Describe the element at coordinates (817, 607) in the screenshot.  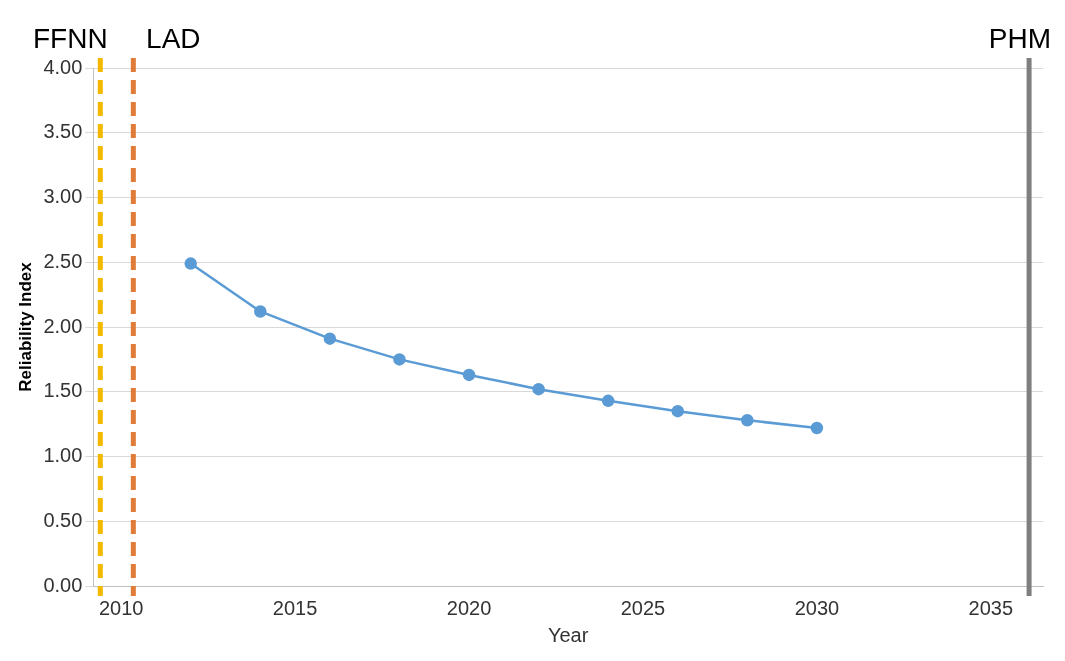
I see `x-tick-label: 2030` at that location.